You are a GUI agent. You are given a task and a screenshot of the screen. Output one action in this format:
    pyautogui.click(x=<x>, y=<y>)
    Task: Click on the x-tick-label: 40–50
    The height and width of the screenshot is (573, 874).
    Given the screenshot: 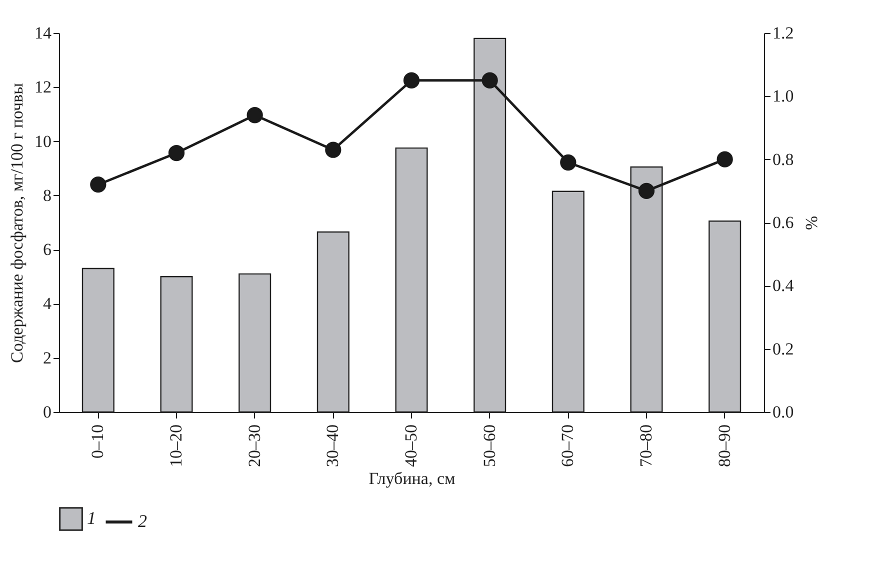 What is the action you would take?
    pyautogui.click(x=411, y=445)
    